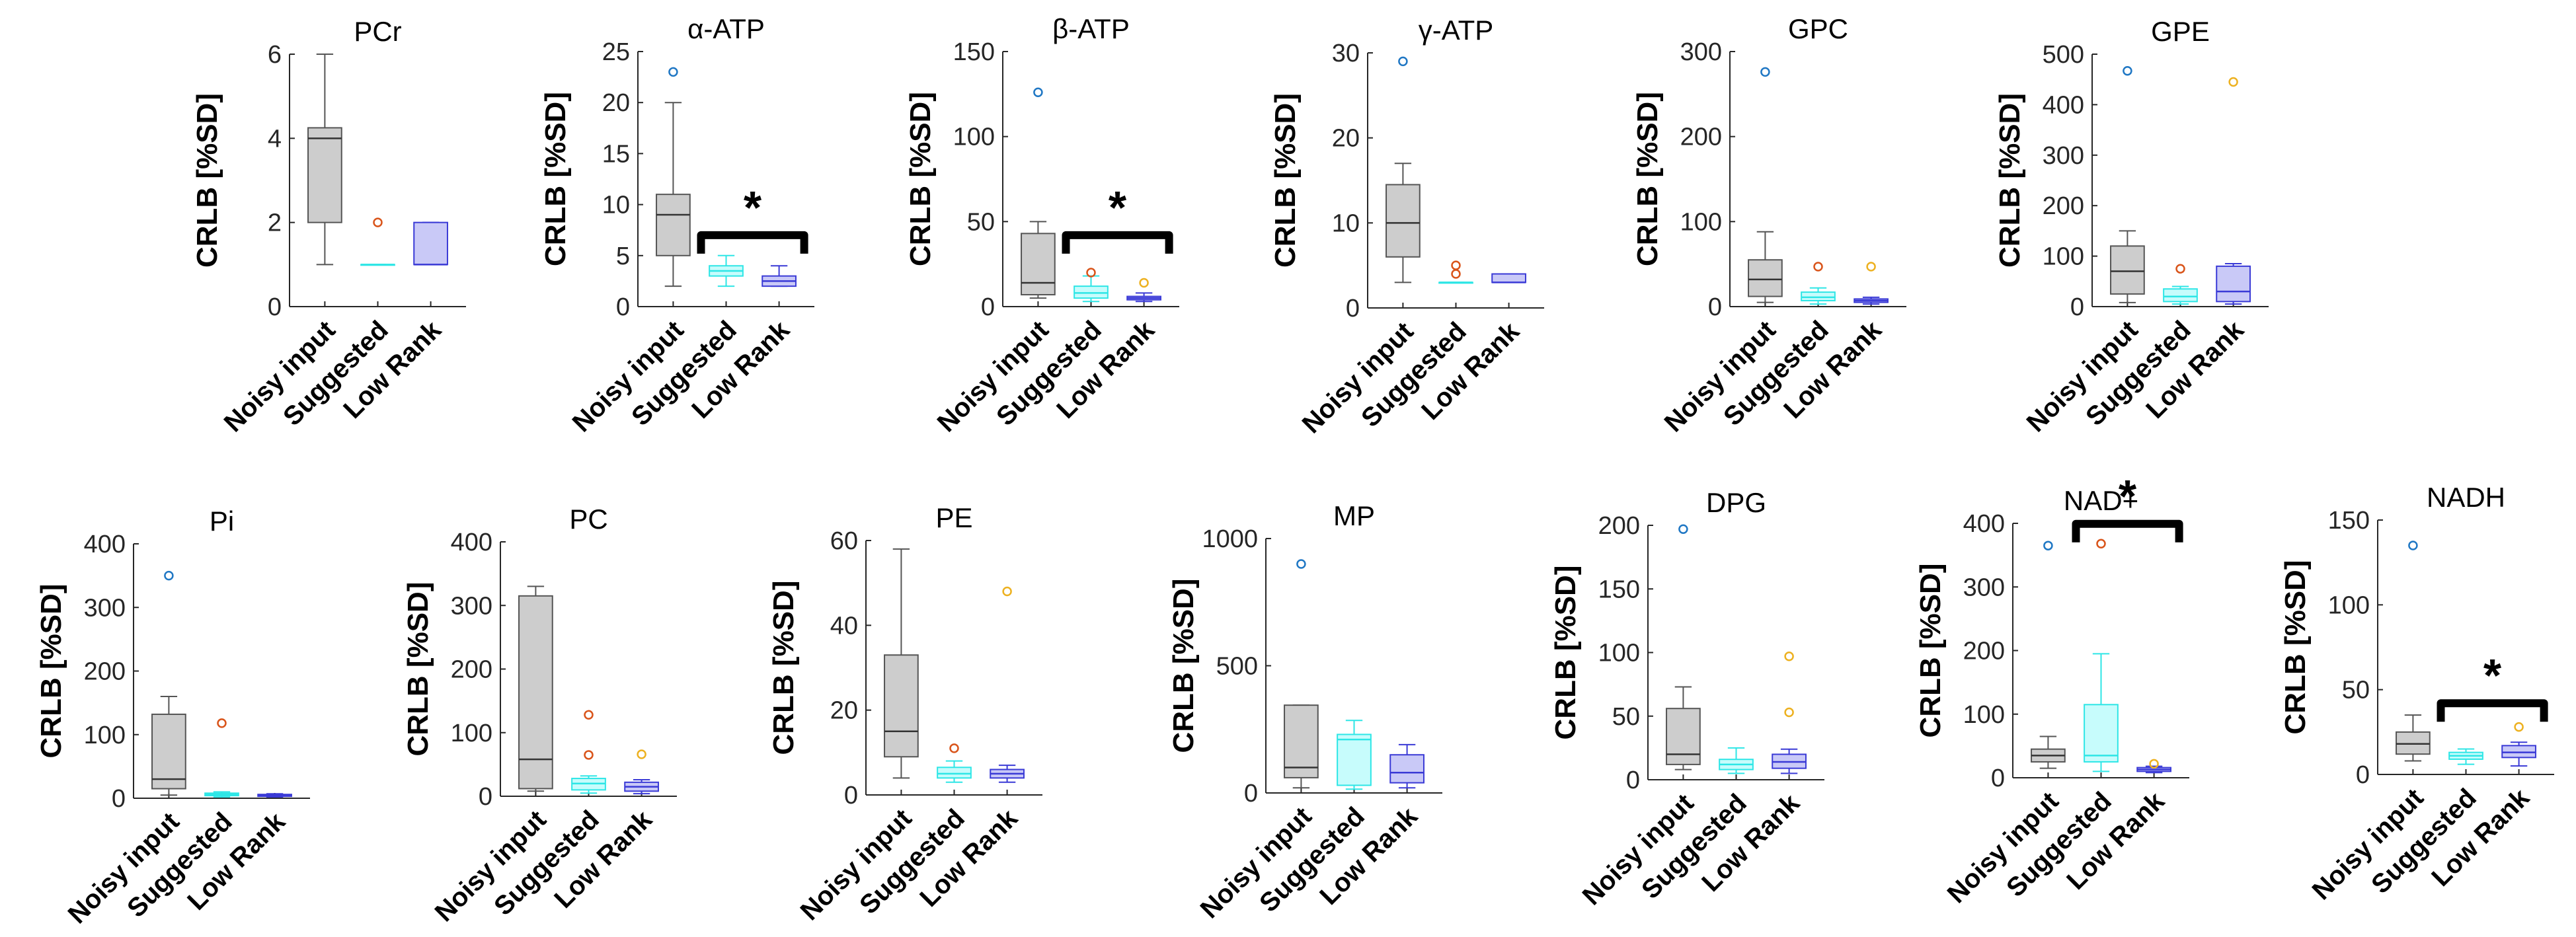 This screenshot has height=937, width=2576. I want to click on y-tick-label: 10, so click(616, 205).